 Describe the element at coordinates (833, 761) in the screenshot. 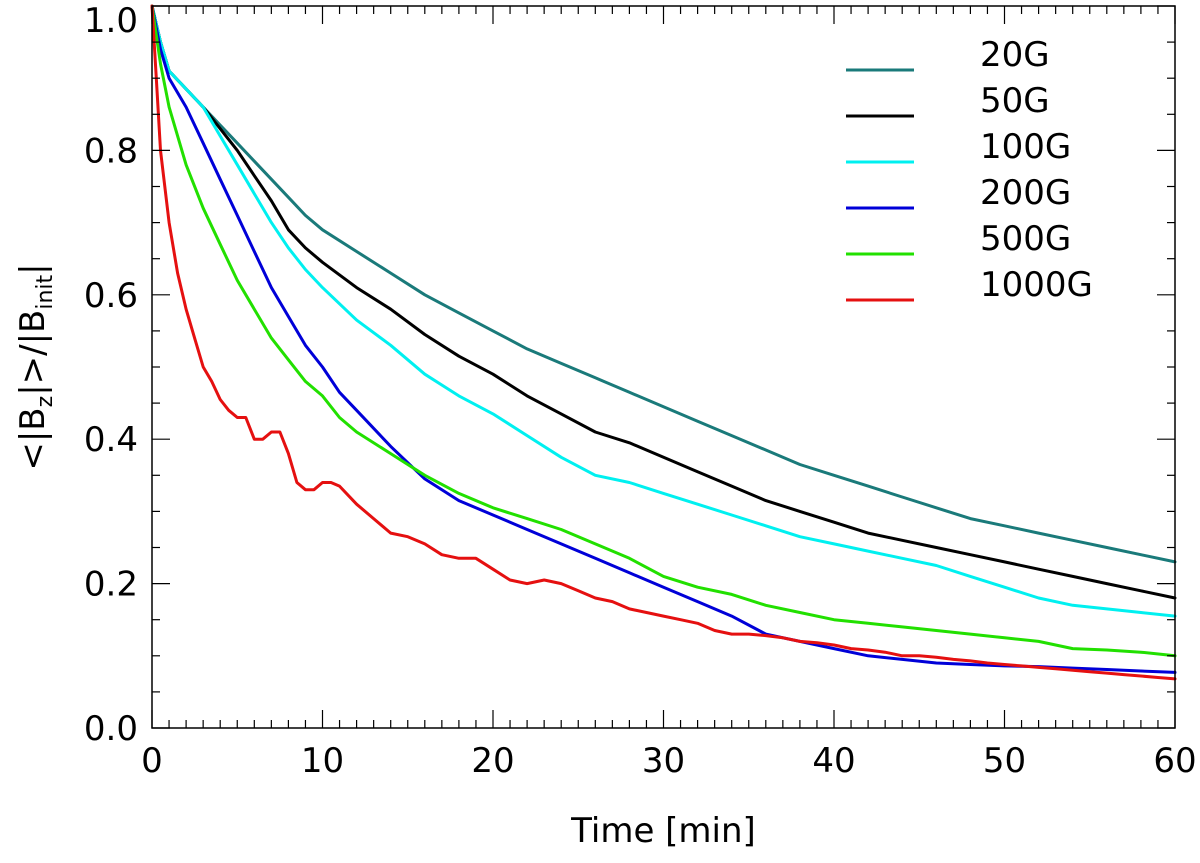

I see `x-tick-label: 40` at that location.